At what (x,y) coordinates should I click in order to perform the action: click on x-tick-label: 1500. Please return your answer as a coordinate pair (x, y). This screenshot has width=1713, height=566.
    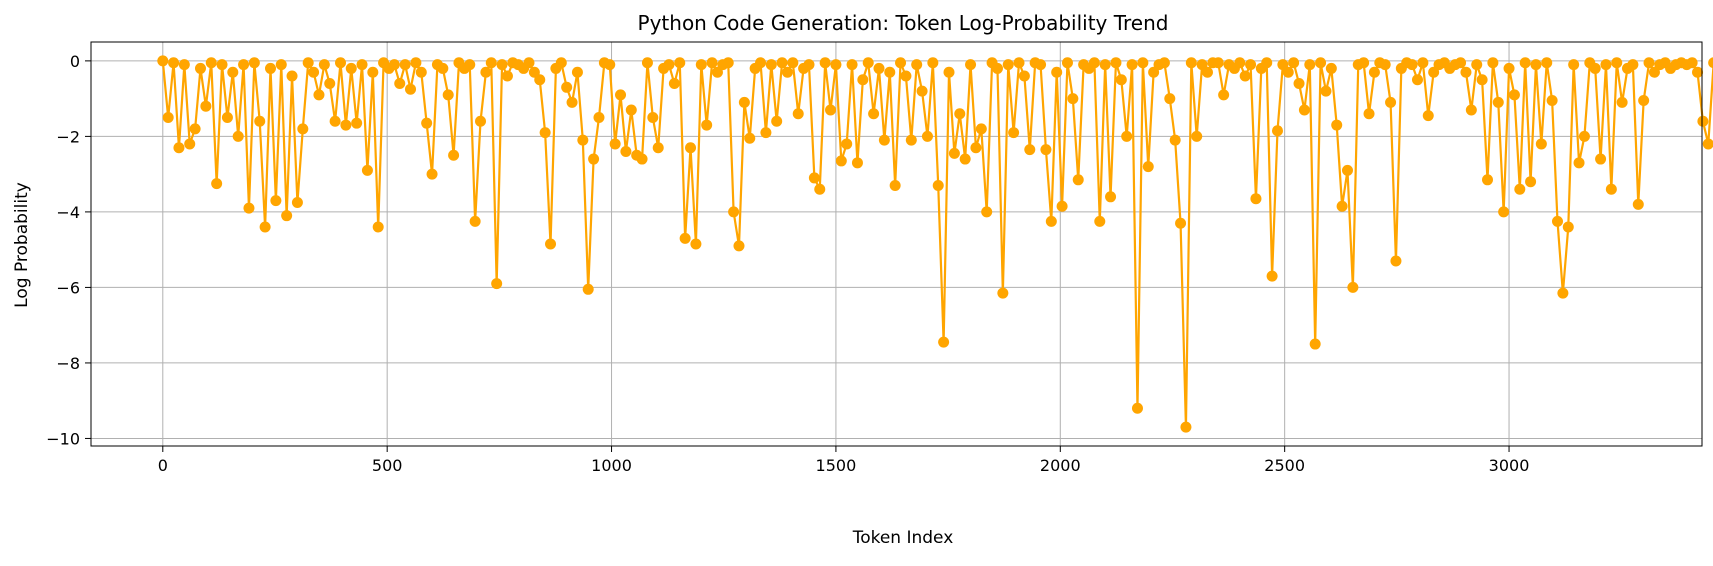
    Looking at the image, I should click on (836, 465).